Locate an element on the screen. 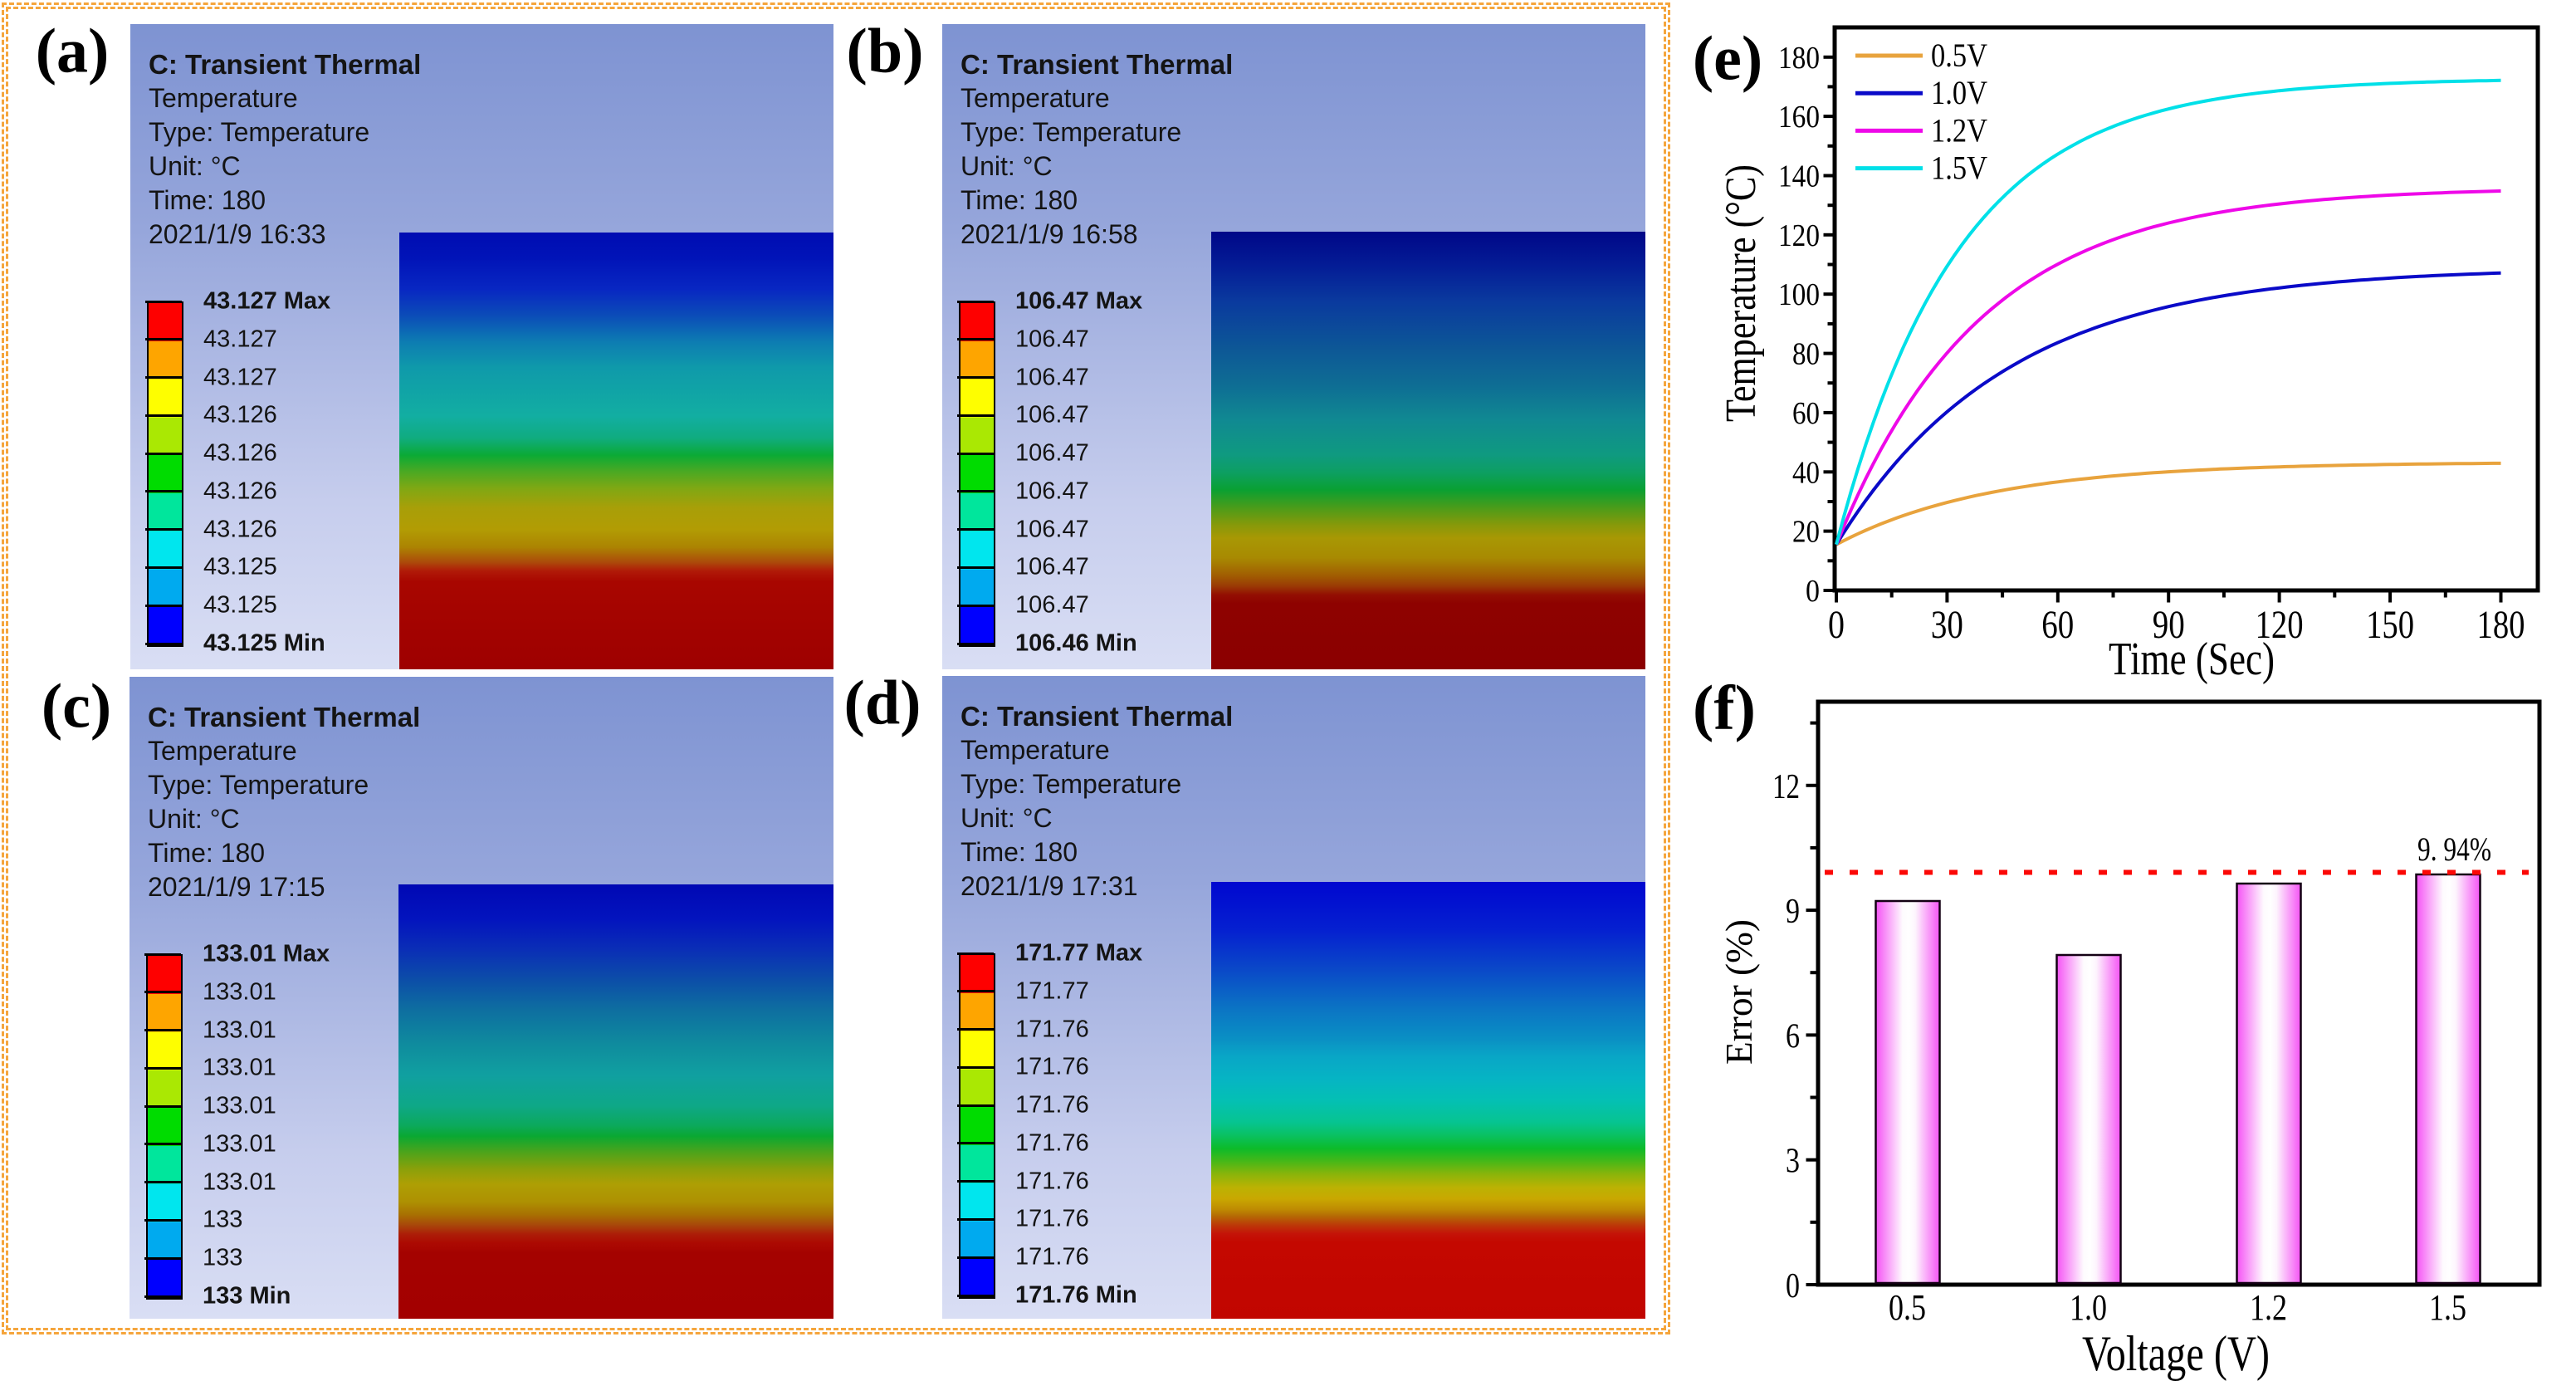  svg-text: 0.5 is located at coordinates (1907, 1307).